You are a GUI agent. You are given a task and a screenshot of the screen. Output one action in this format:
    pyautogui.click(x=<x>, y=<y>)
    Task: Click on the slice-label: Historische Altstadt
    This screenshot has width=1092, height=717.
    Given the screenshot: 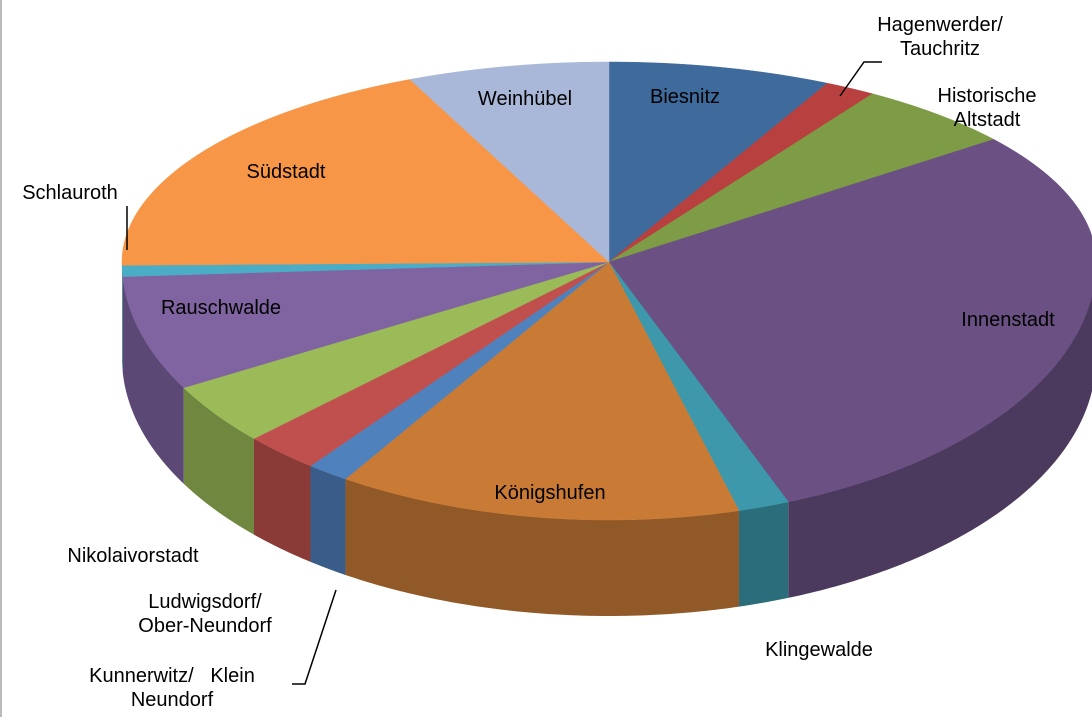 What is the action you would take?
    pyautogui.click(x=987, y=108)
    